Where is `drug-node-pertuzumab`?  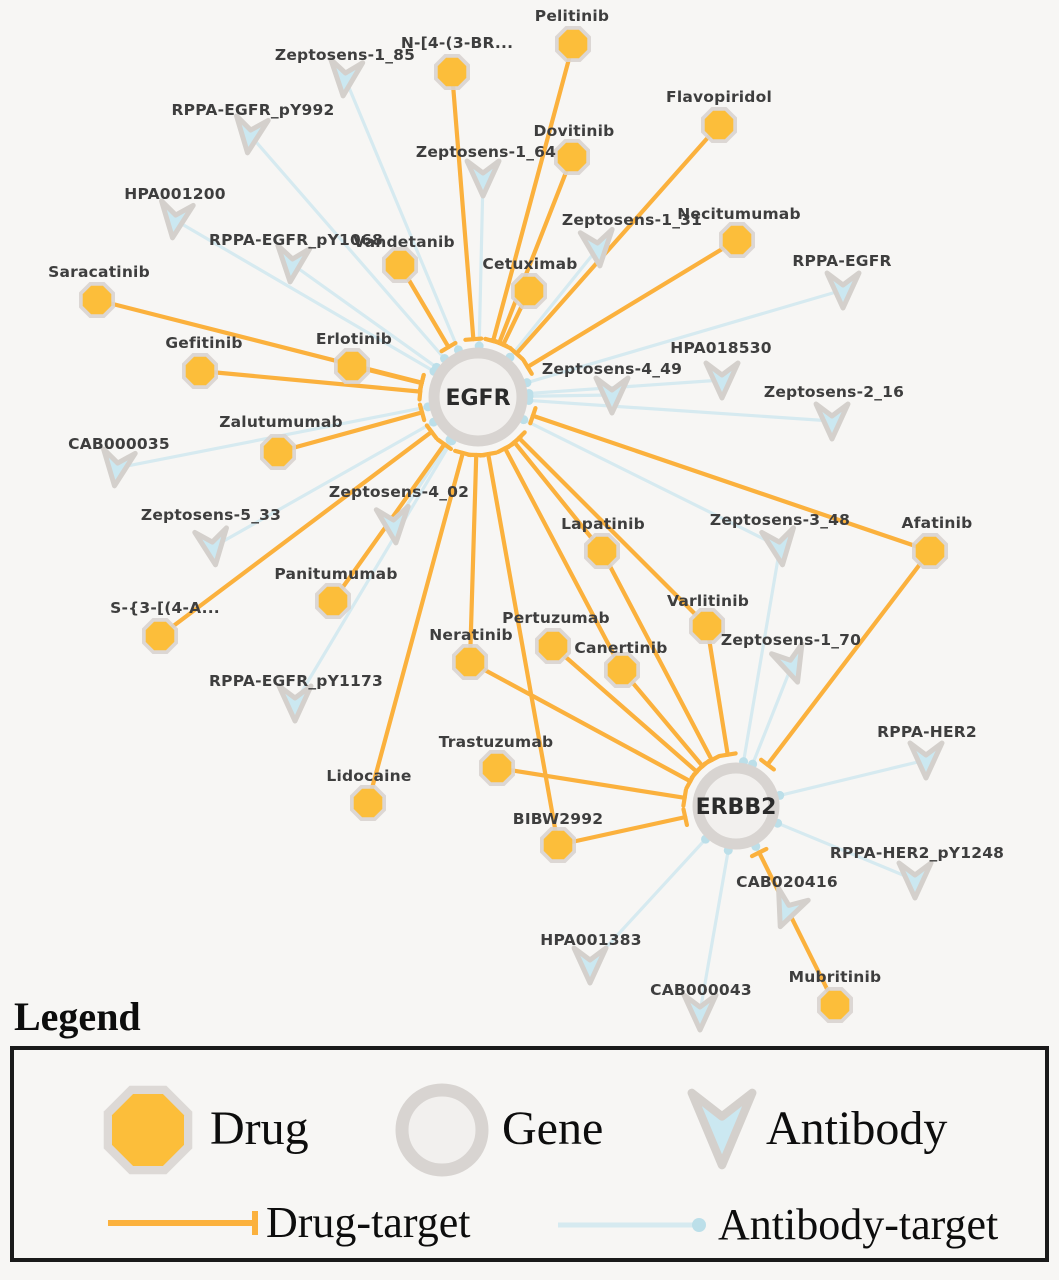
drug-node-pertuzumab is located at coordinates (553, 646).